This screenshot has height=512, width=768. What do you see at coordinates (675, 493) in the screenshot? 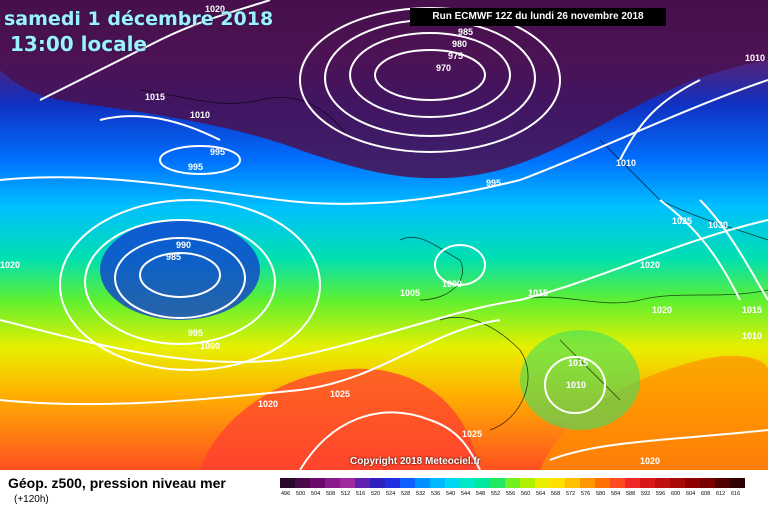
I see `legend-label: 600` at bounding box center [675, 493].